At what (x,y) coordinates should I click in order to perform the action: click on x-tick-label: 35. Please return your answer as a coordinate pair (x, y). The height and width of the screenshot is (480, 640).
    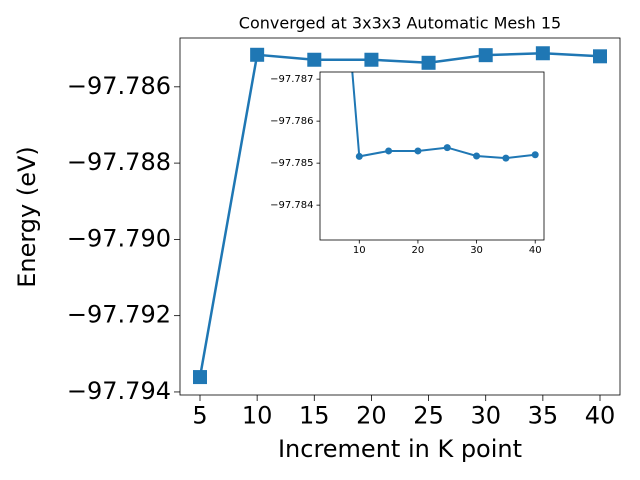
    Looking at the image, I should click on (543, 416).